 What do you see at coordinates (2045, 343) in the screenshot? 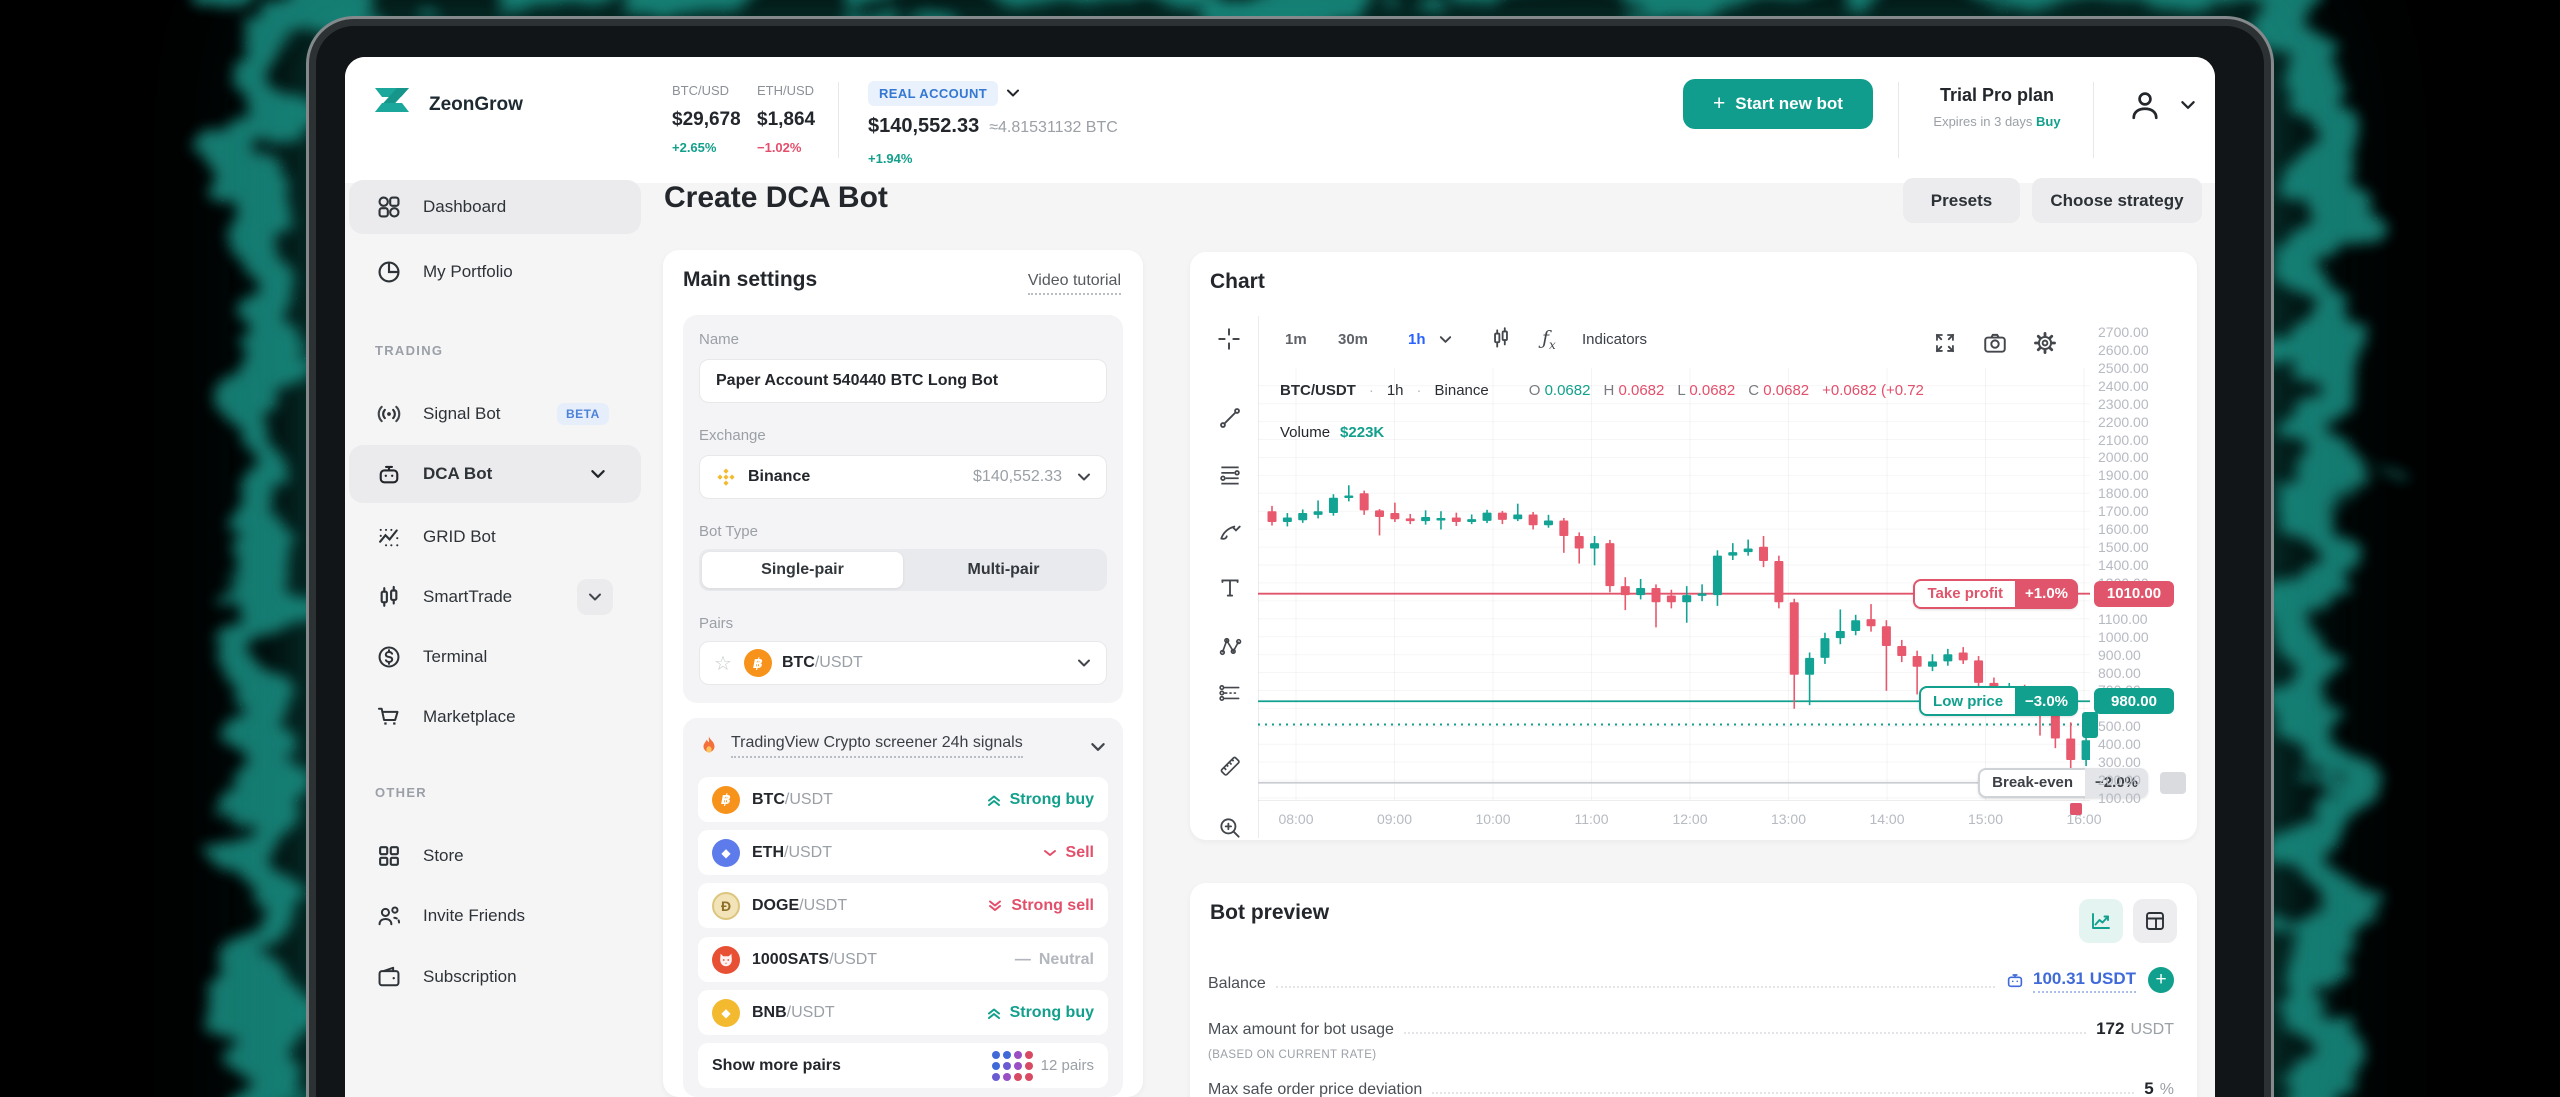
I see `gear-icon` at bounding box center [2045, 343].